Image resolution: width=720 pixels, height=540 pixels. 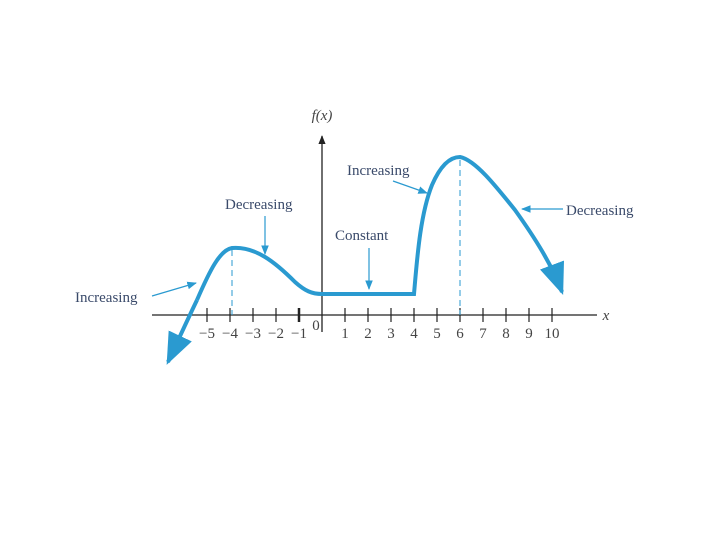 I want to click on x-tick-label: 9, so click(x=529, y=334).